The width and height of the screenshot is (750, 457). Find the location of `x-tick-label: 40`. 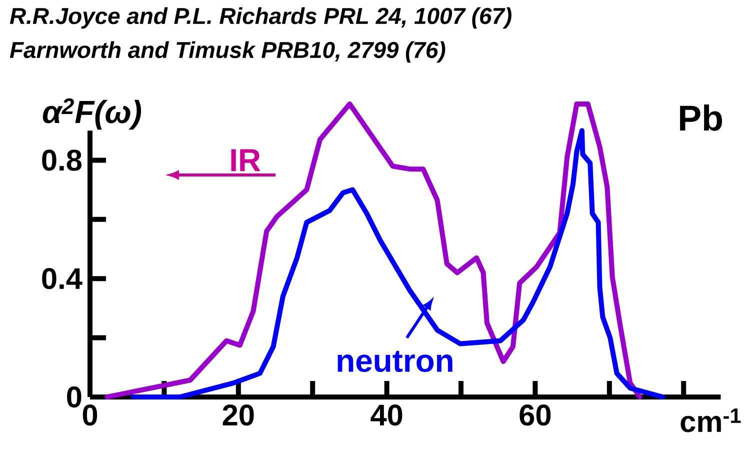

x-tick-label: 40 is located at coordinates (386, 415).